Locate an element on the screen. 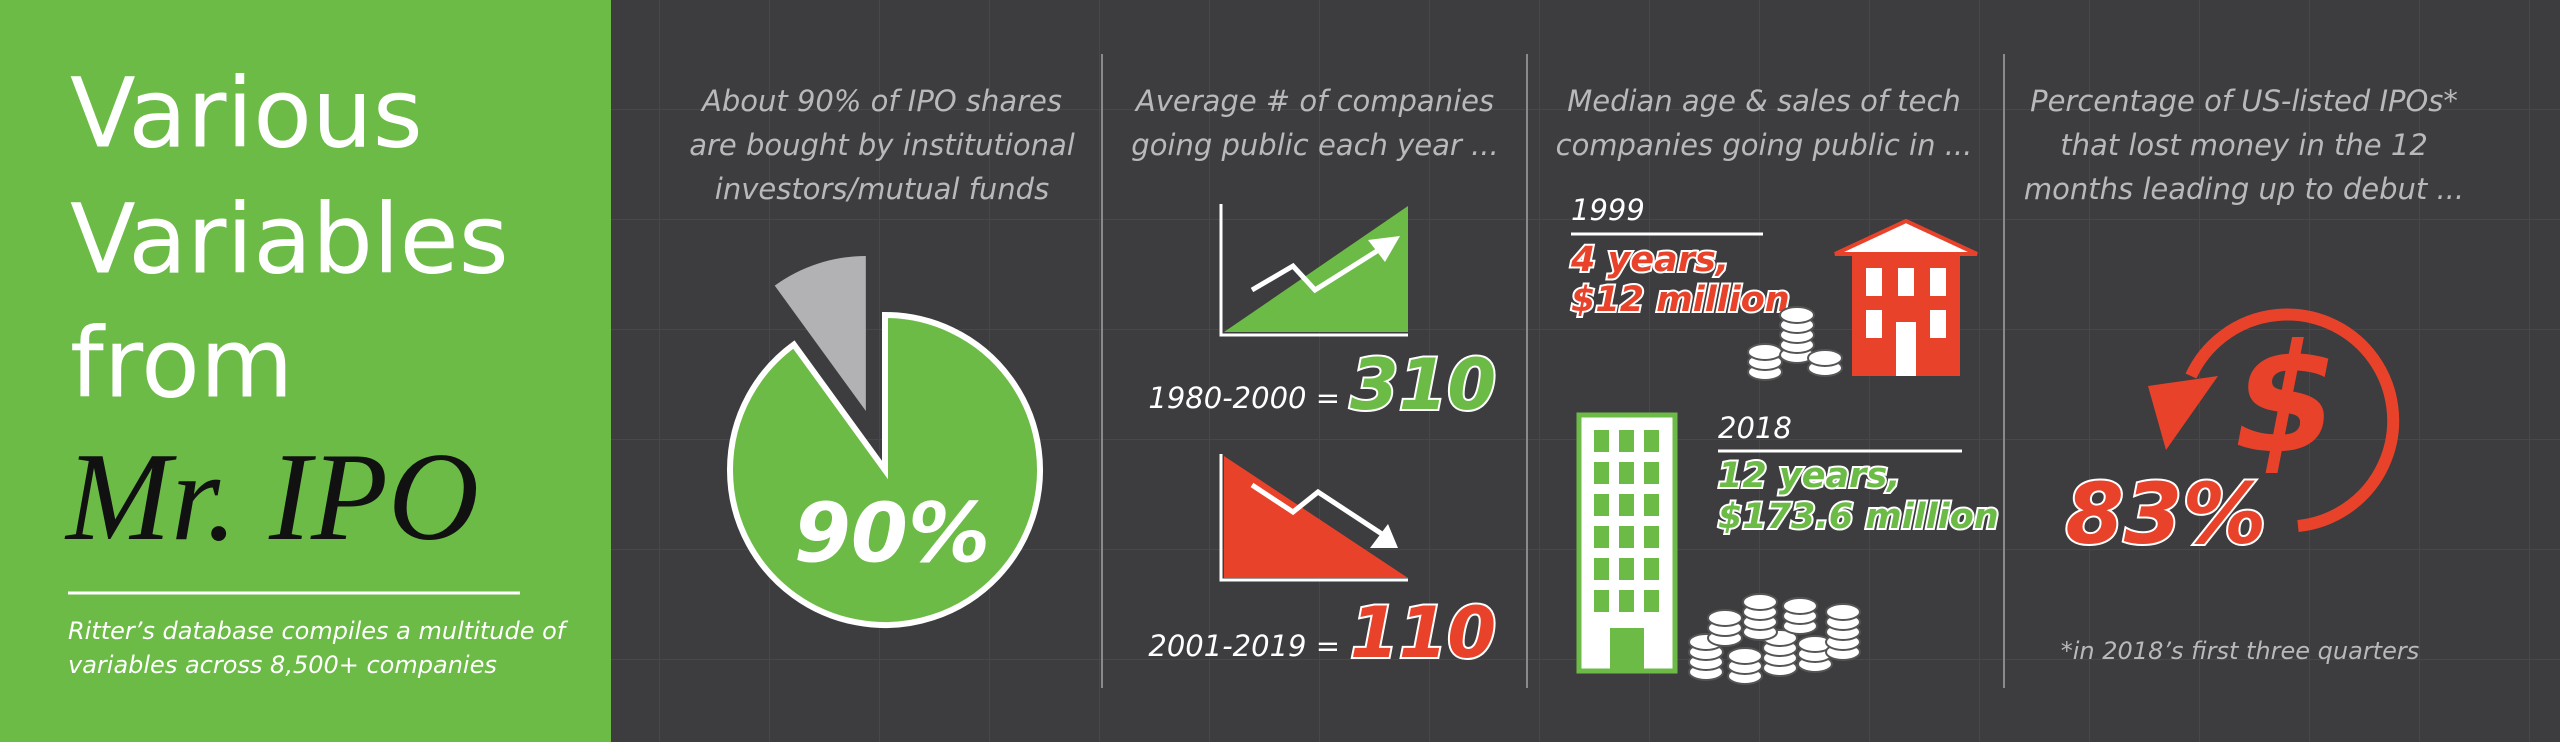 The image size is (2560, 742). pie-slice-rest is located at coordinates (820, 334).